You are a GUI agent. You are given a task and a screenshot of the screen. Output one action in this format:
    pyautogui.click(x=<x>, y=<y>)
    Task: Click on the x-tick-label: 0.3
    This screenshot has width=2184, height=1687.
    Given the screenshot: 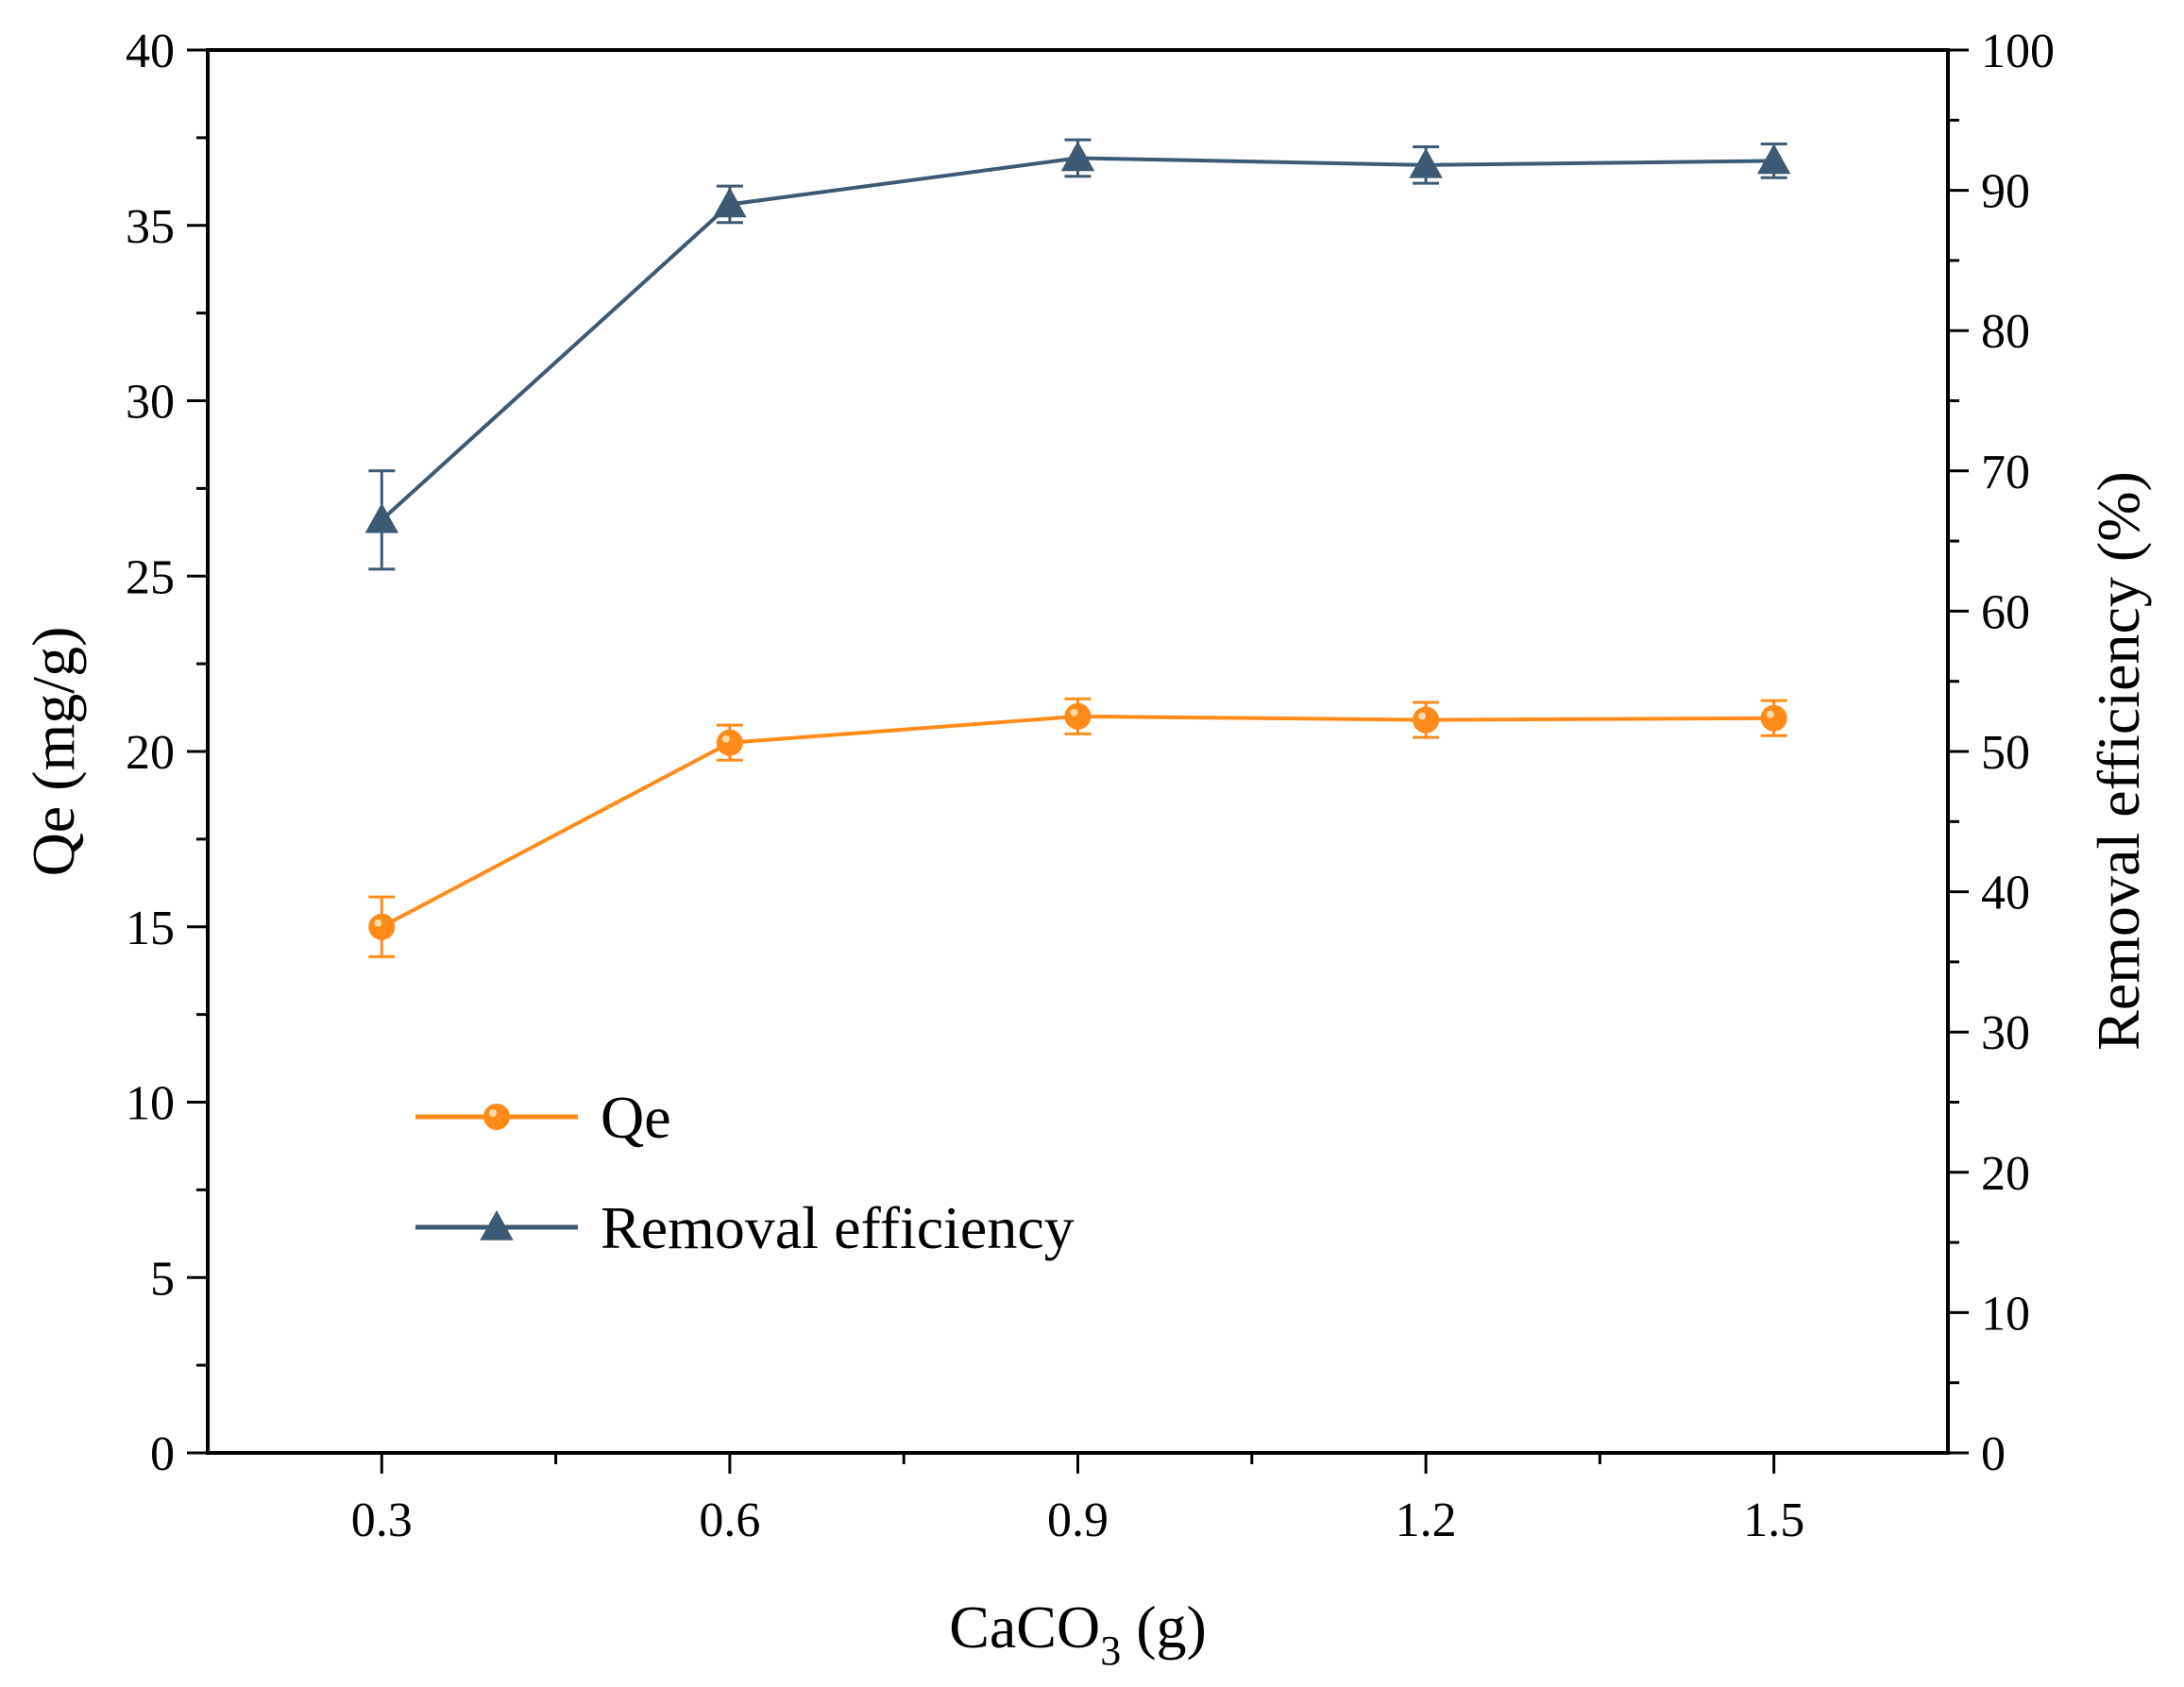 What is the action you would take?
    pyautogui.click(x=382, y=1520)
    